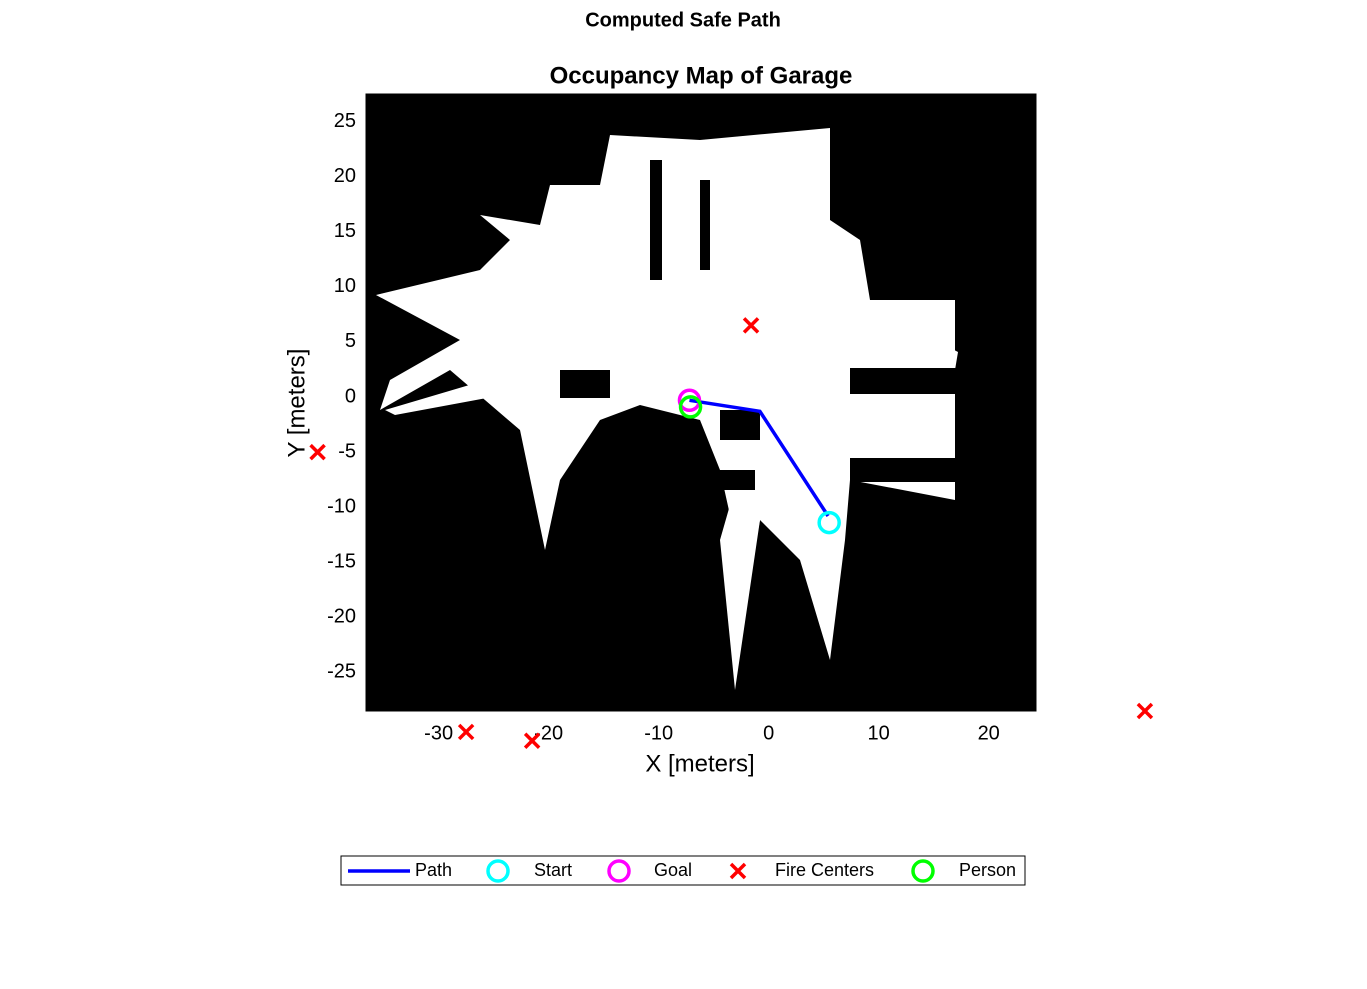 The height and width of the screenshot is (989, 1367). Describe the element at coordinates (548, 733) in the screenshot. I see `x-tick-label: -20` at that location.